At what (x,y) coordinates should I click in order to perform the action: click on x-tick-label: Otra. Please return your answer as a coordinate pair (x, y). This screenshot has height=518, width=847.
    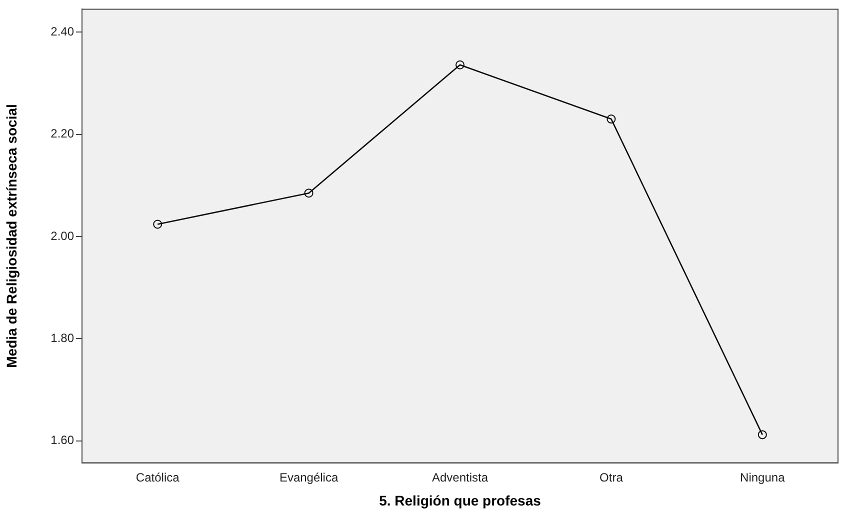
    Looking at the image, I should click on (612, 477).